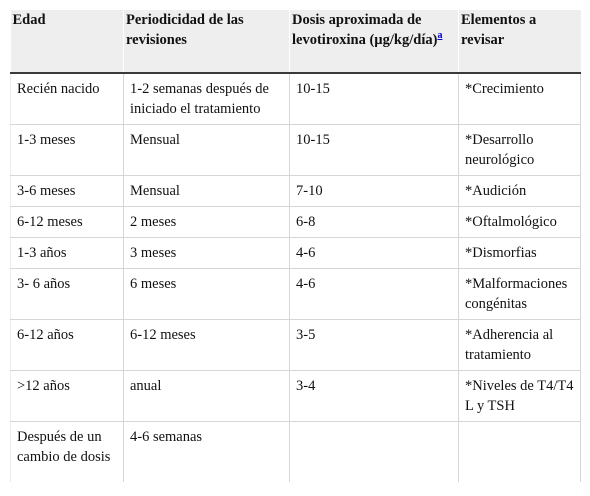 The width and height of the screenshot is (590, 496). I want to click on cell-elements, so click(519, 451).